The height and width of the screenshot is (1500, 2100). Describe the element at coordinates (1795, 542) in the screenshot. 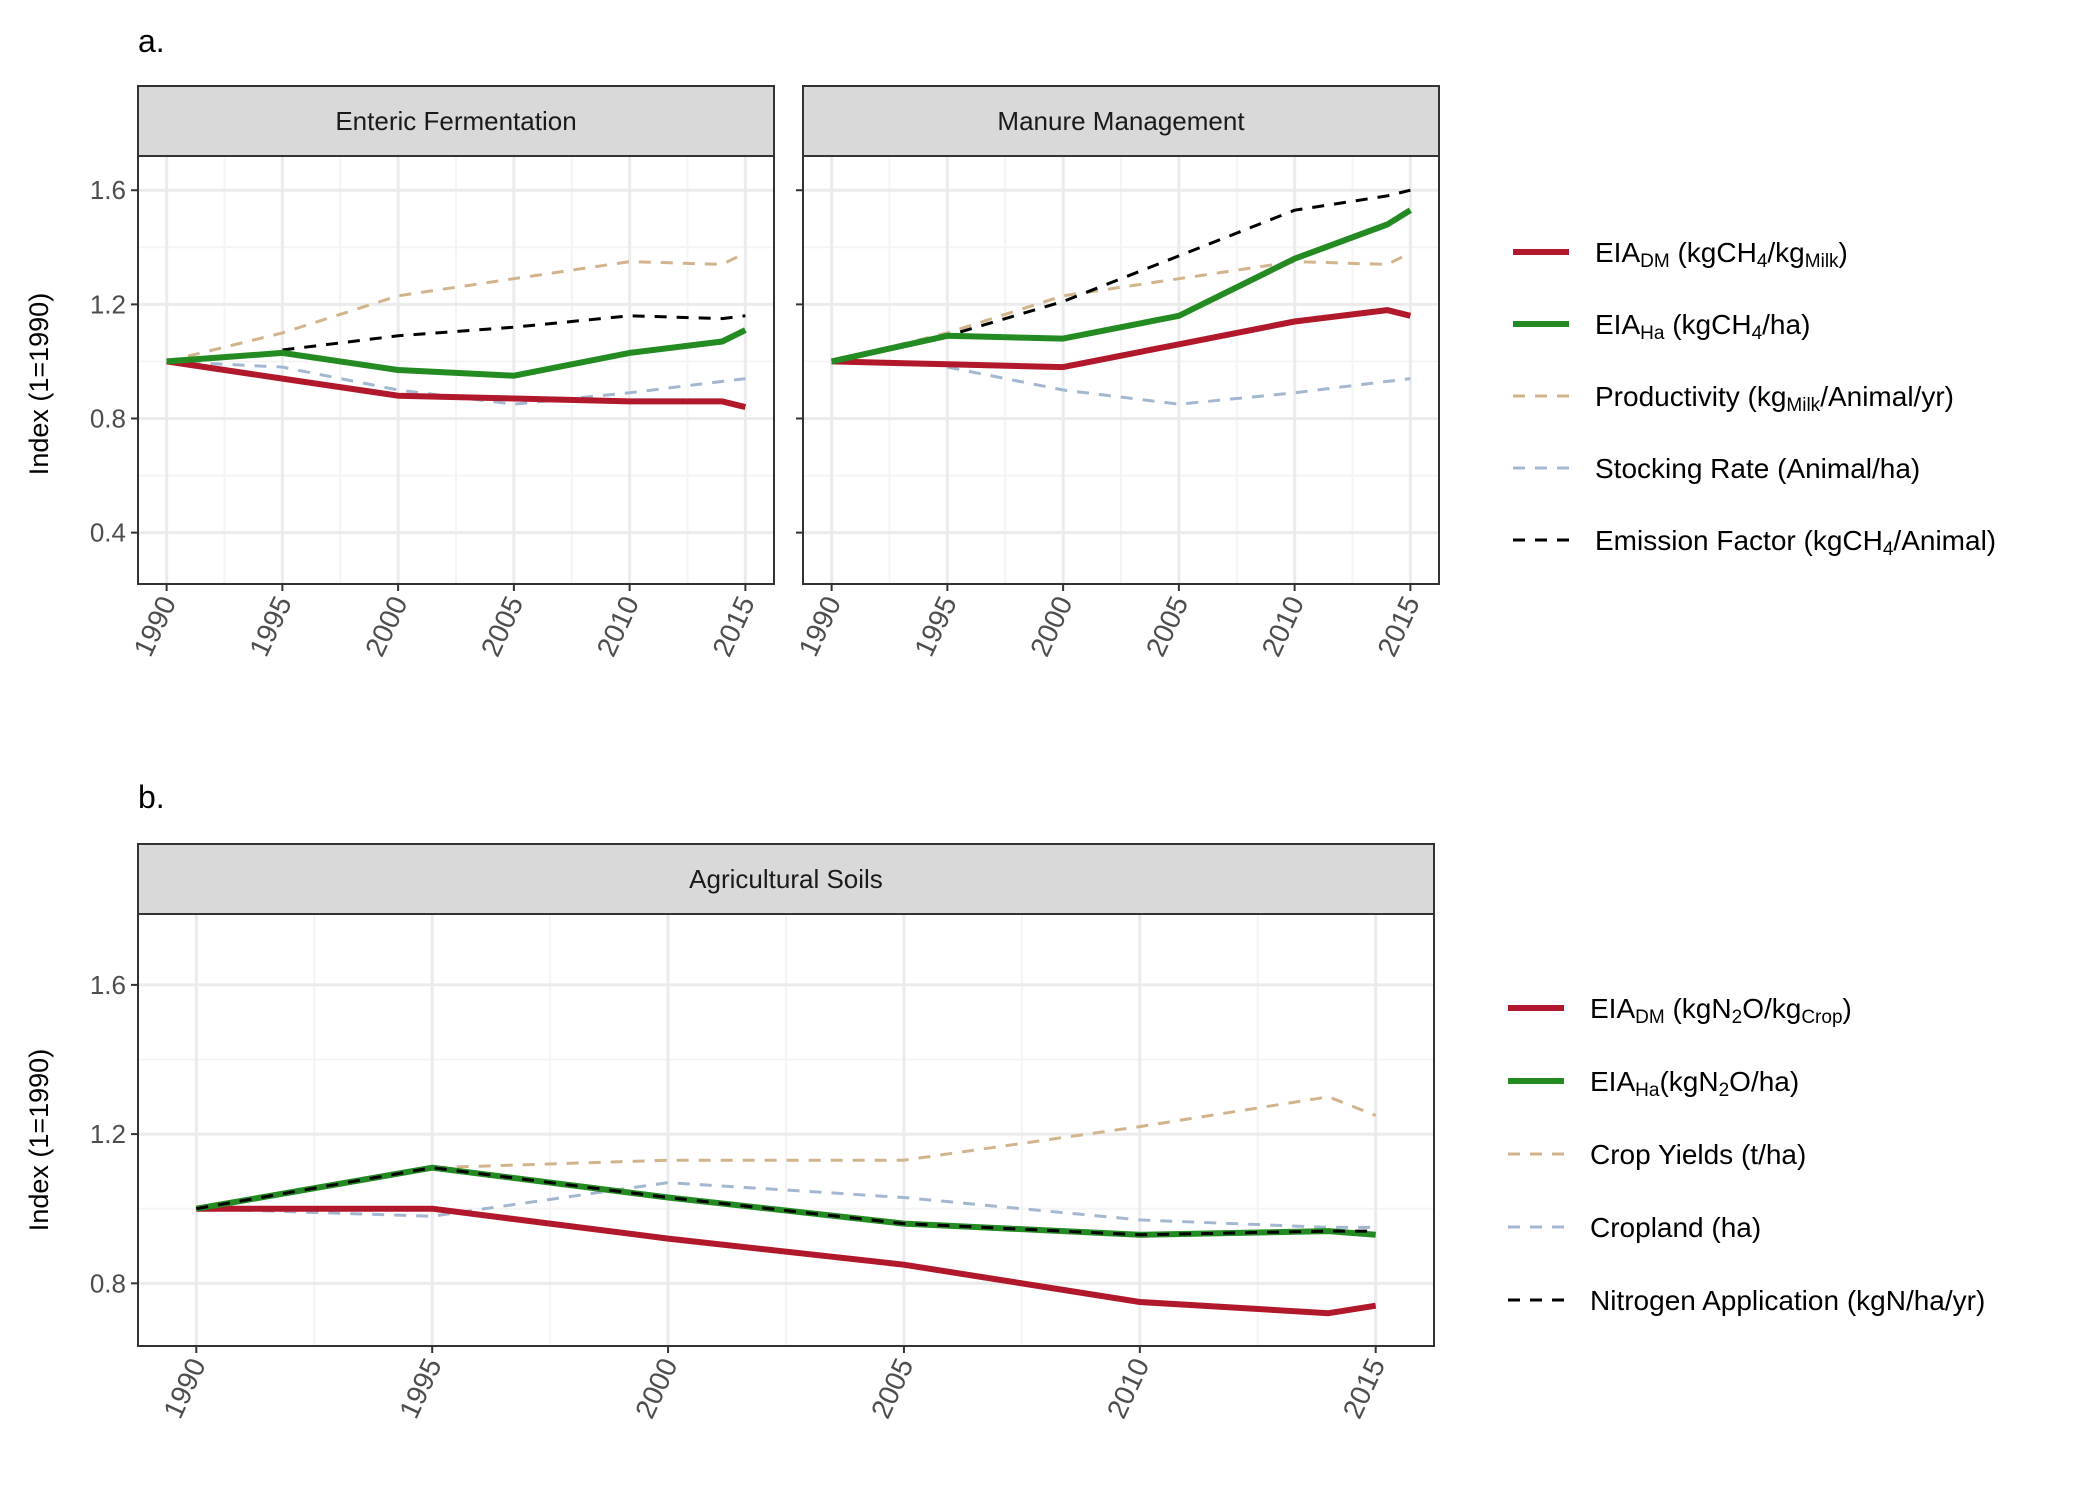

I see `legend-label-emission: Emission Factor (kgCH4/Animal)` at that location.